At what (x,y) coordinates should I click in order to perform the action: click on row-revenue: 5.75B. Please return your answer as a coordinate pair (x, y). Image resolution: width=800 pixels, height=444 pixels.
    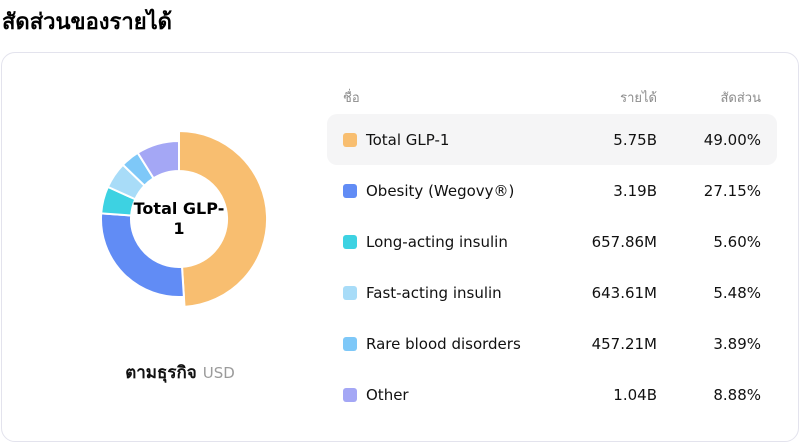
    Looking at the image, I should click on (635, 139).